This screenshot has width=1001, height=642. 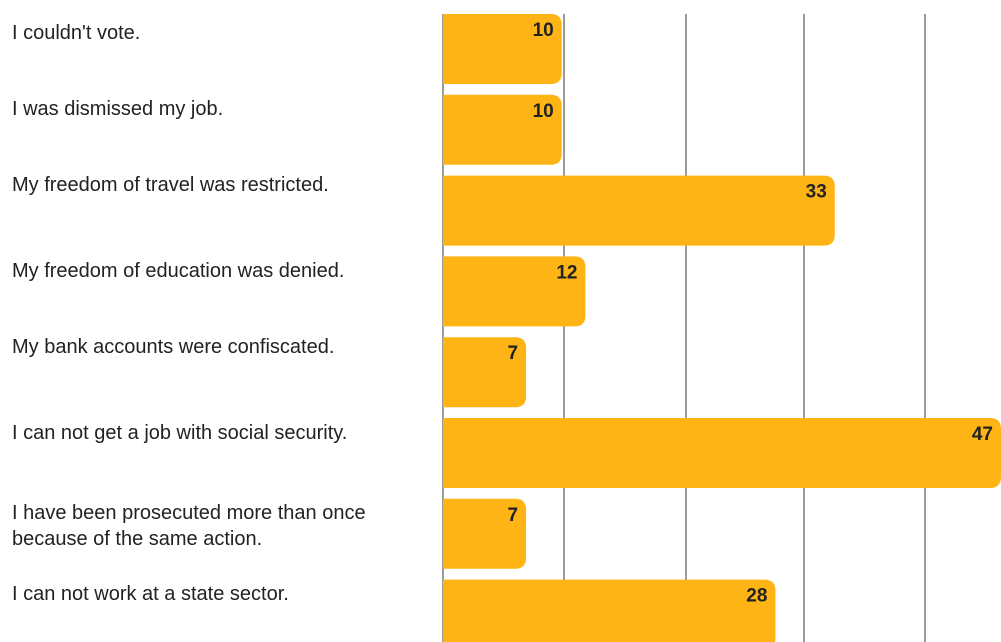 What do you see at coordinates (178, 271) in the screenshot?
I see `category-label: My freedom of education was denied.` at bounding box center [178, 271].